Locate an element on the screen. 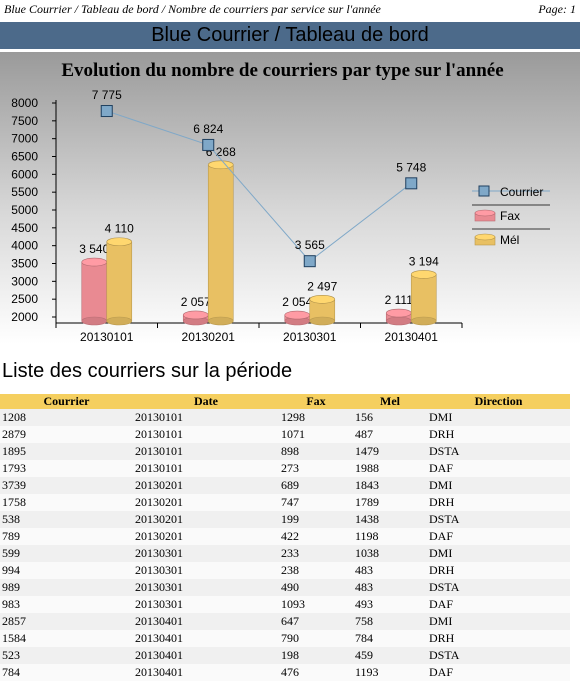 The height and width of the screenshot is (695, 580). table-row: 994 20130301 238 483 DRH is located at coordinates (285, 570).